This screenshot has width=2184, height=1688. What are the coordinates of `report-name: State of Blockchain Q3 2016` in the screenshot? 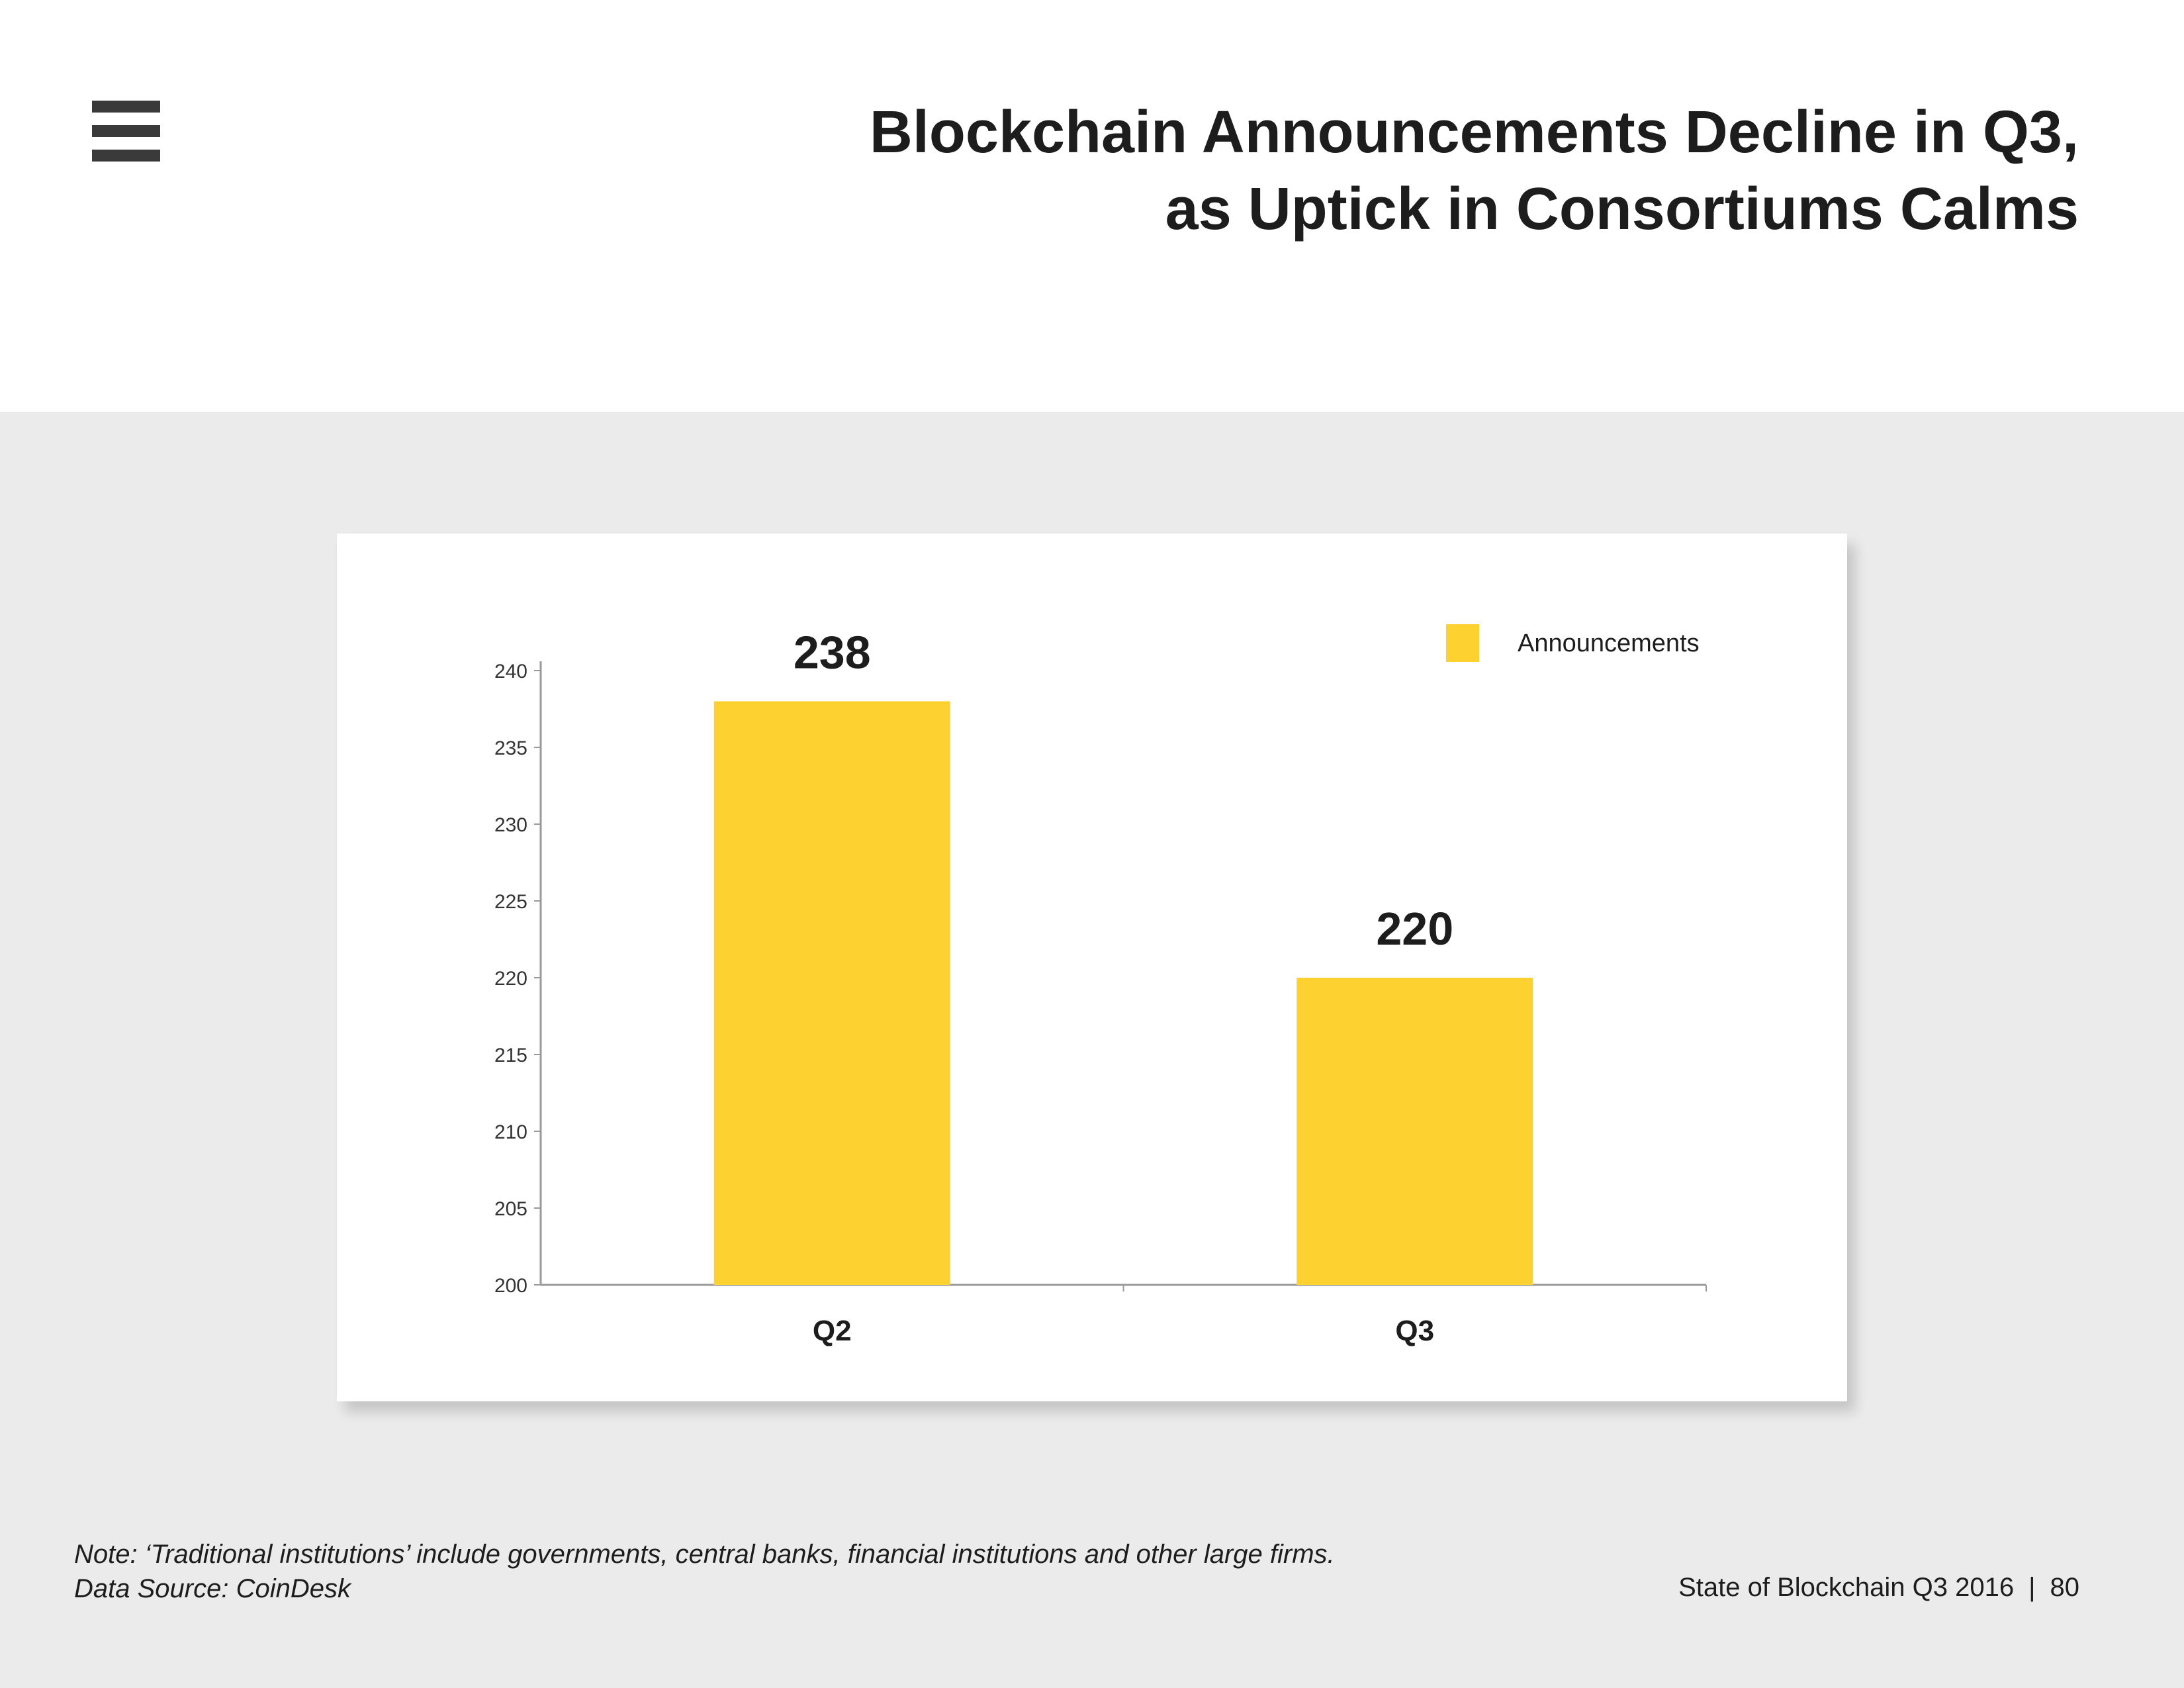 It's located at (1846, 1587).